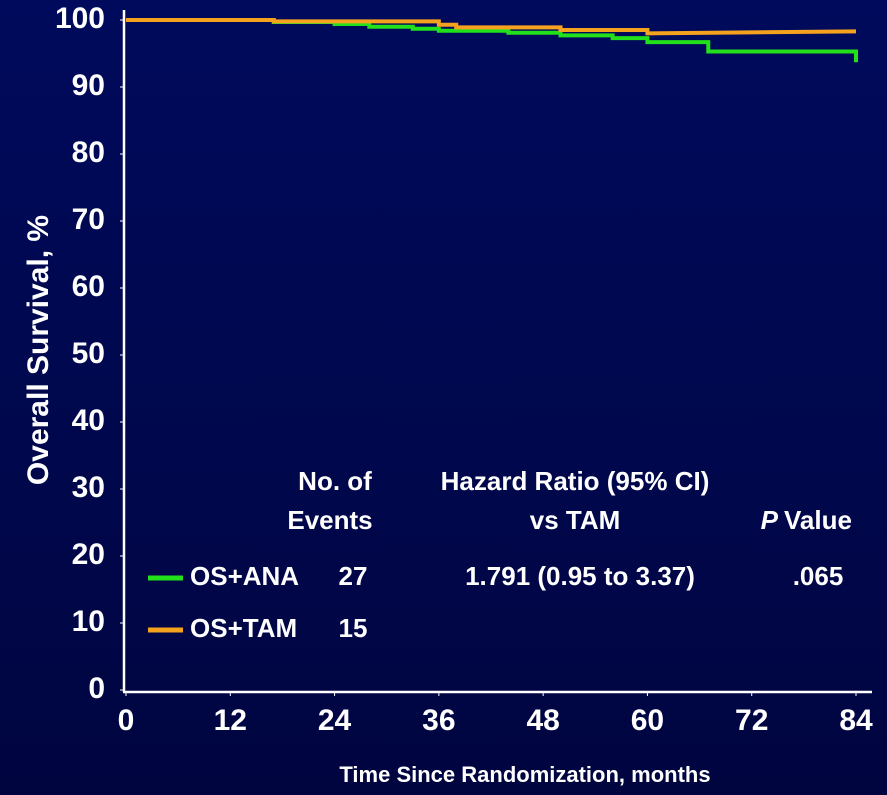 The height and width of the screenshot is (795, 887). What do you see at coordinates (575, 481) in the screenshot?
I see `hazard-header: Hazard Ratio (95% CI)` at bounding box center [575, 481].